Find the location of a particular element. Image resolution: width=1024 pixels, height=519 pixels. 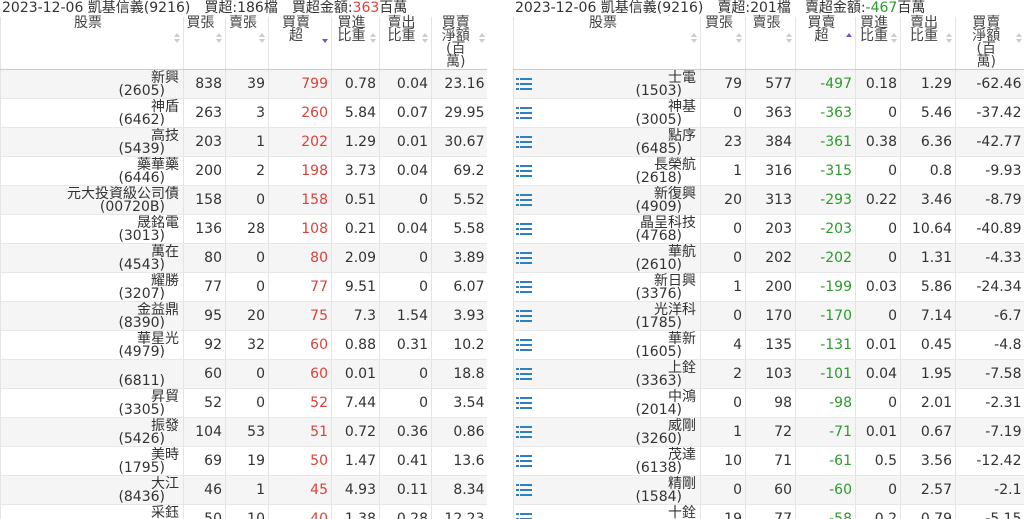

stock-name: 晟銘電 is located at coordinates (158, 223).